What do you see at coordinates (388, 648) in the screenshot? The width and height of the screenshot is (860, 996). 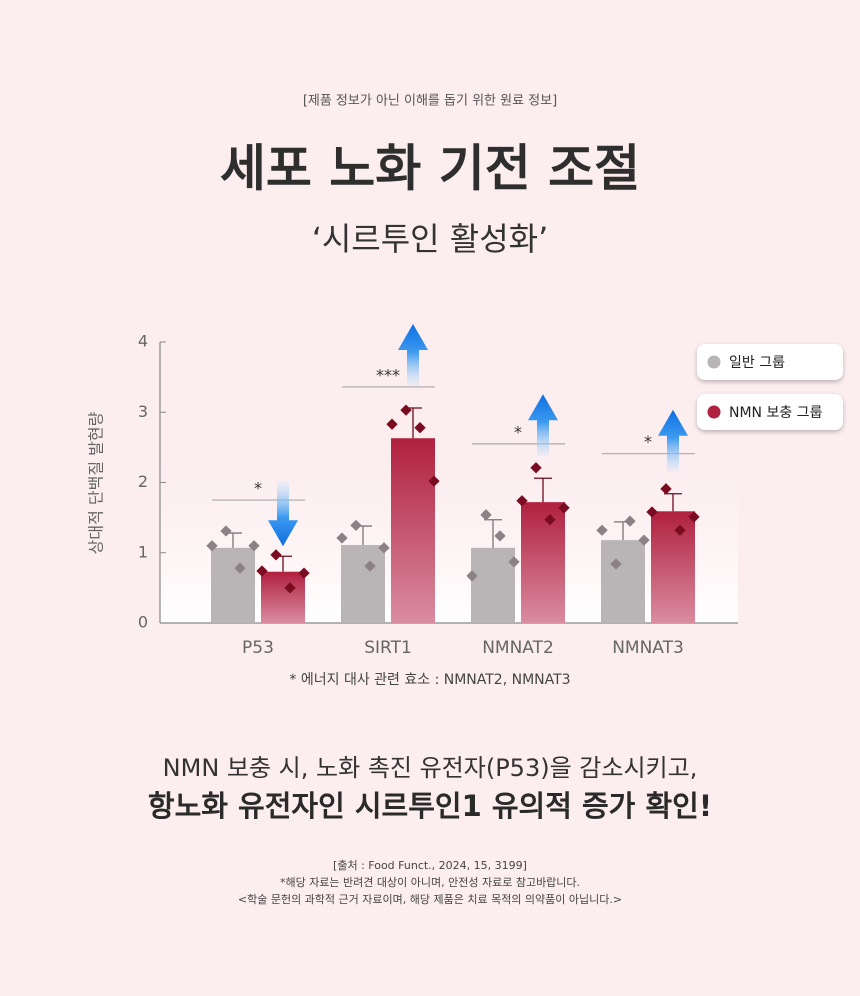 I see `x-tick-label: SIRT1` at bounding box center [388, 648].